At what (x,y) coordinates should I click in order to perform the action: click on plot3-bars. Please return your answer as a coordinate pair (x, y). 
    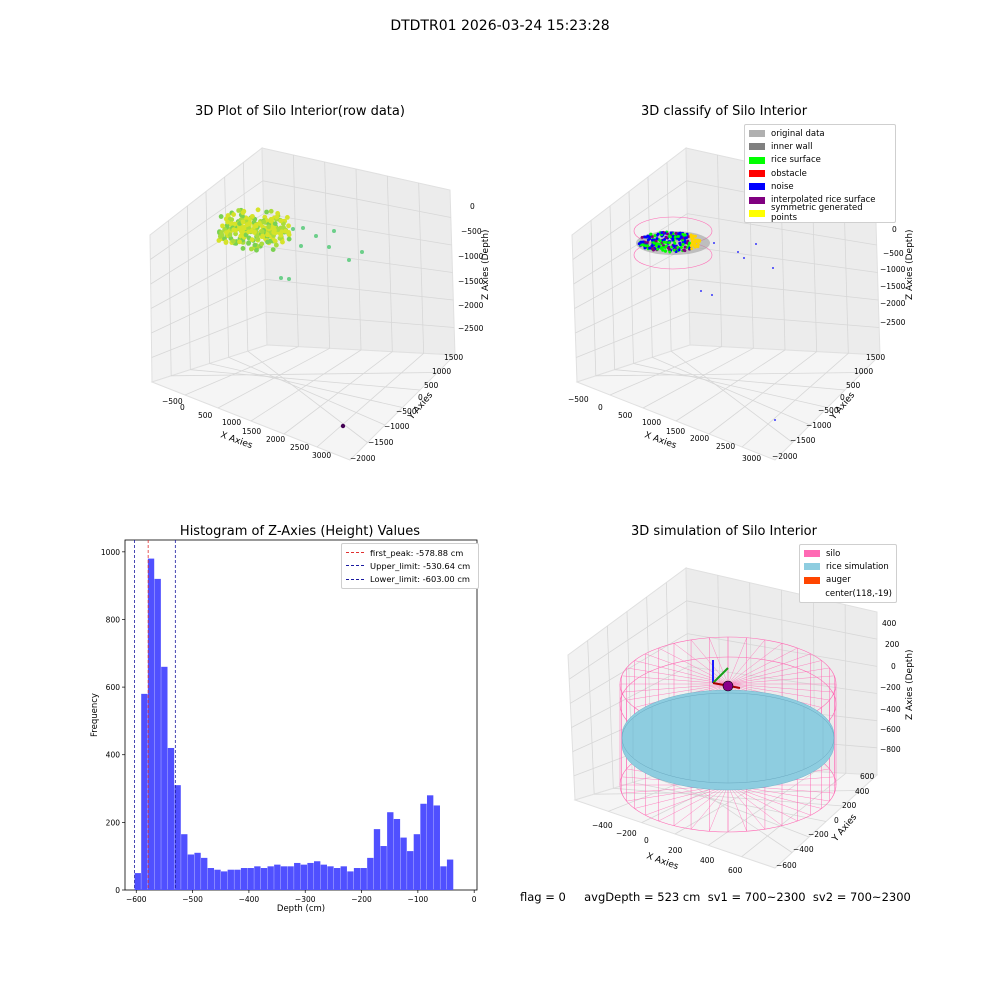
    Looking at the image, I should click on (294, 724).